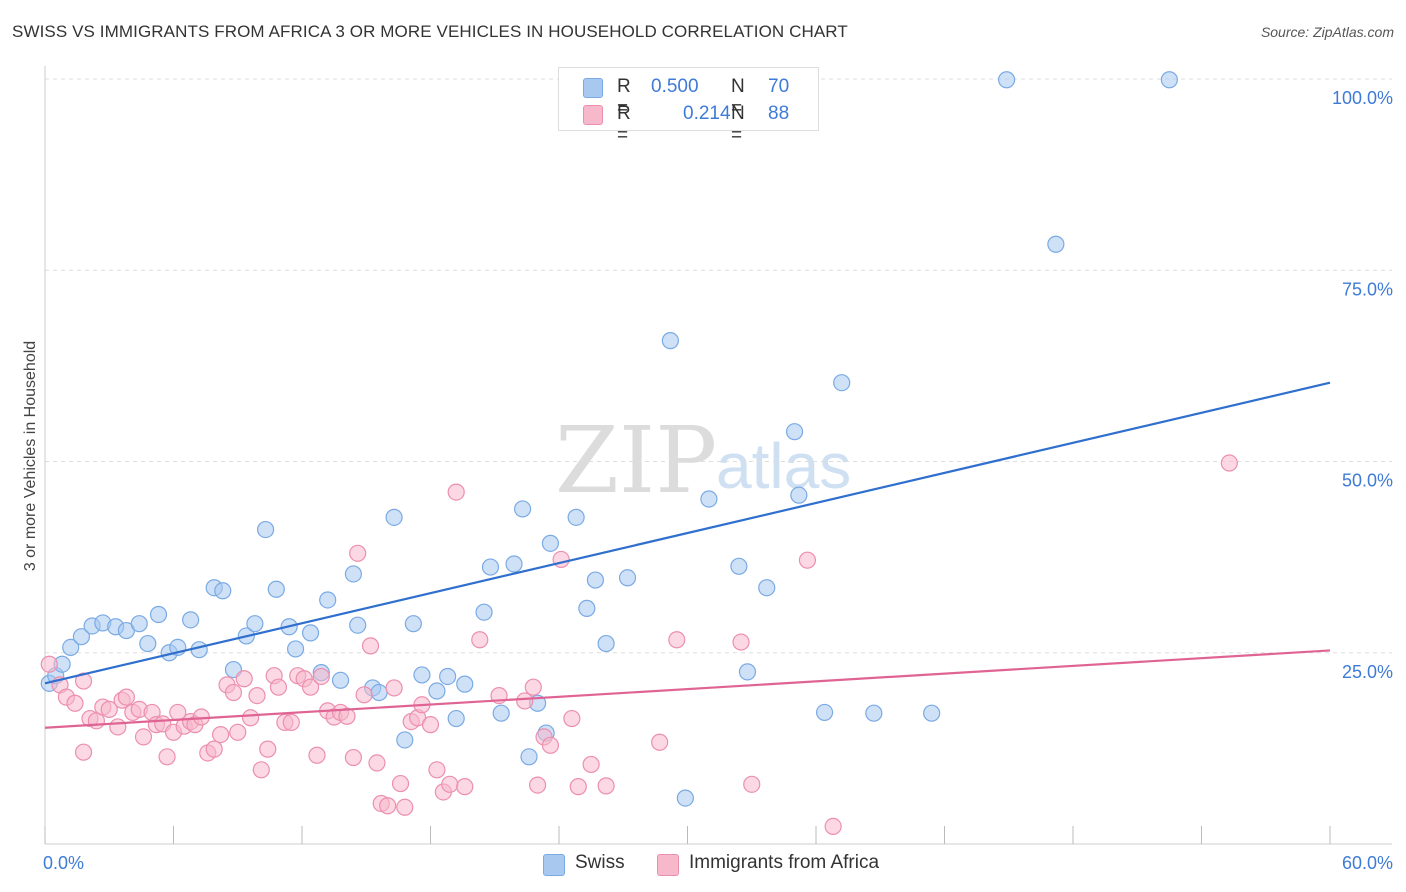 The width and height of the screenshot is (1406, 892). I want to click on watermark-zip: ZIP, so click(636, 460).